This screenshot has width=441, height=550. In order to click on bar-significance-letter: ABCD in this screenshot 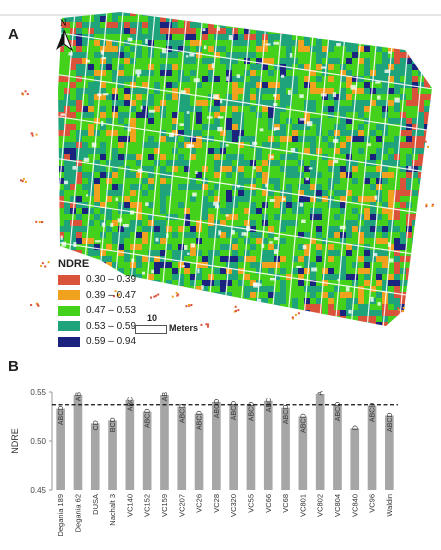, I will do `click(286, 414)`.